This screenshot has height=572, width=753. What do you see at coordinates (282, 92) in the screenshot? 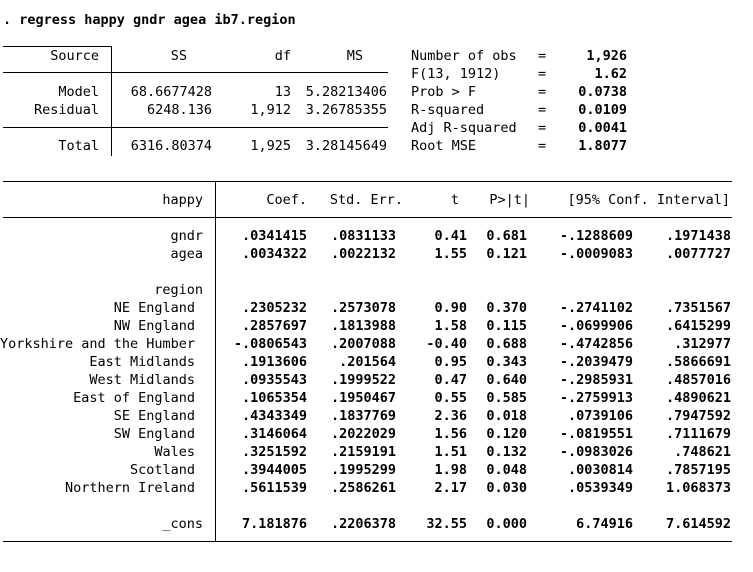
I see `anova-df: 13` at bounding box center [282, 92].